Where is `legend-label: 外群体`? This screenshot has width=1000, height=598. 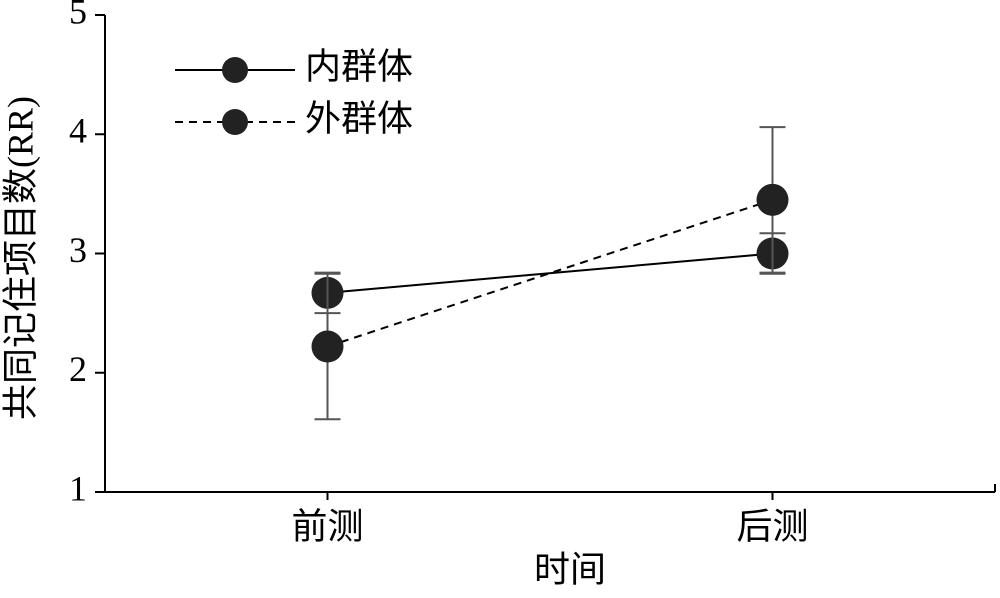
legend-label: 外群体 is located at coordinates (359, 118).